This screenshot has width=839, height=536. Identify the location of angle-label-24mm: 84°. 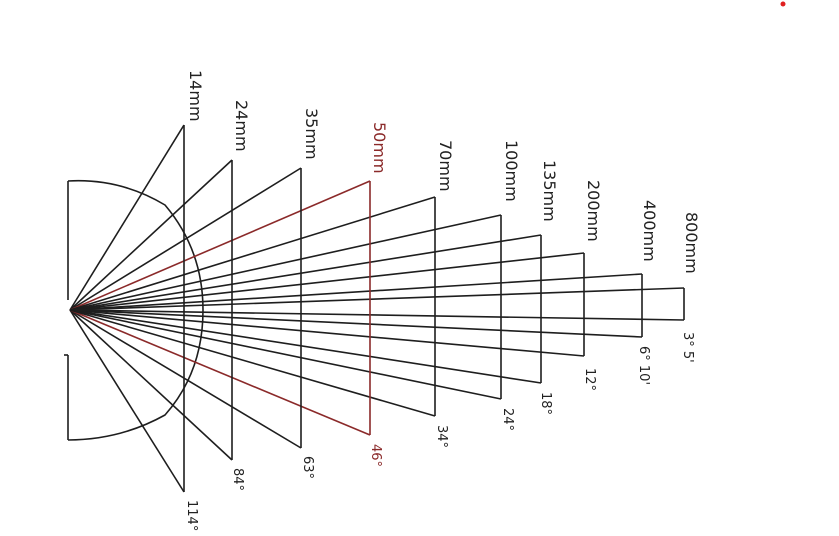
(237, 479).